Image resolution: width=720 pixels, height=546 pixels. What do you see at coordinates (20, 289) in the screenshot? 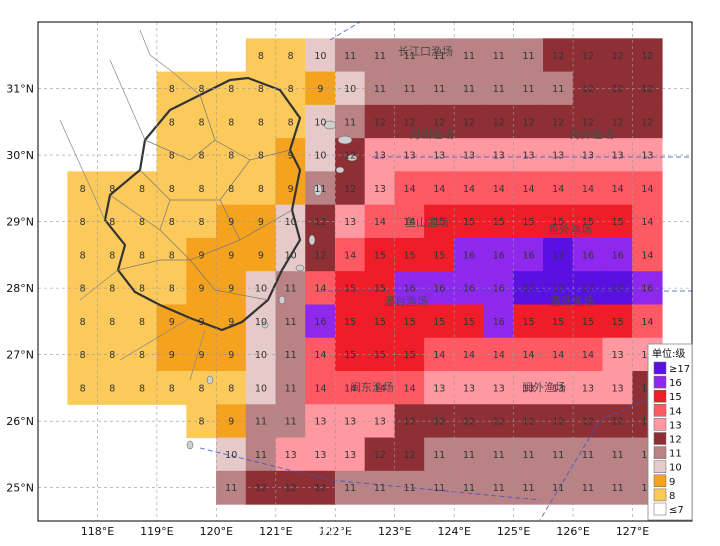
I see `latitude-labels: 31°N 30°N 29°N 28°N 27°N 26°N 25°N` at bounding box center [20, 289].